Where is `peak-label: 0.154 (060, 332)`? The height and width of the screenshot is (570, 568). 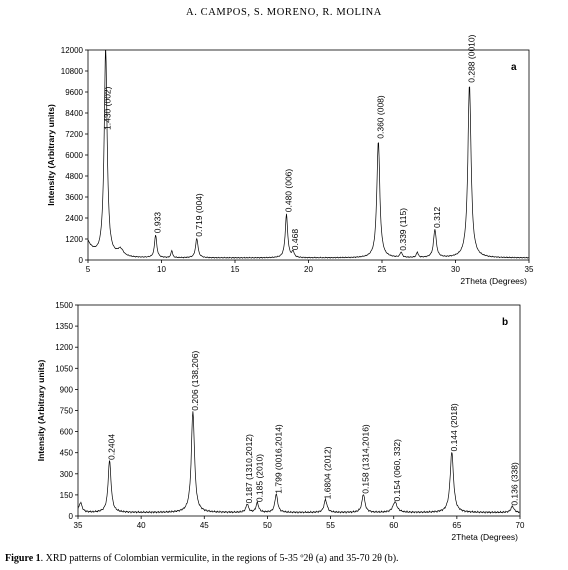 peak-label: 0.154 (060, 332) is located at coordinates (397, 470).